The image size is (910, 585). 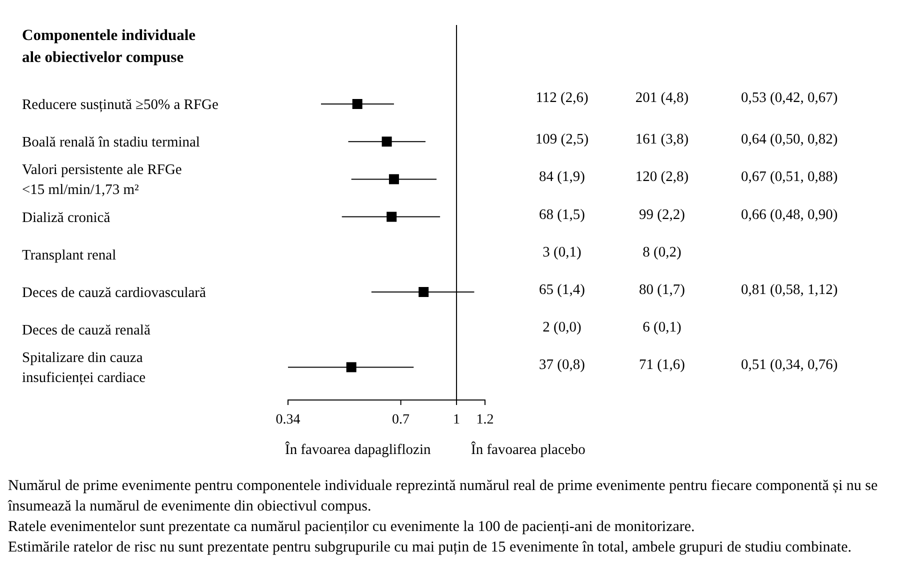 What do you see at coordinates (789, 365) in the screenshot?
I see `data-label: 0,51 (0,34, 0,76)` at bounding box center [789, 365].